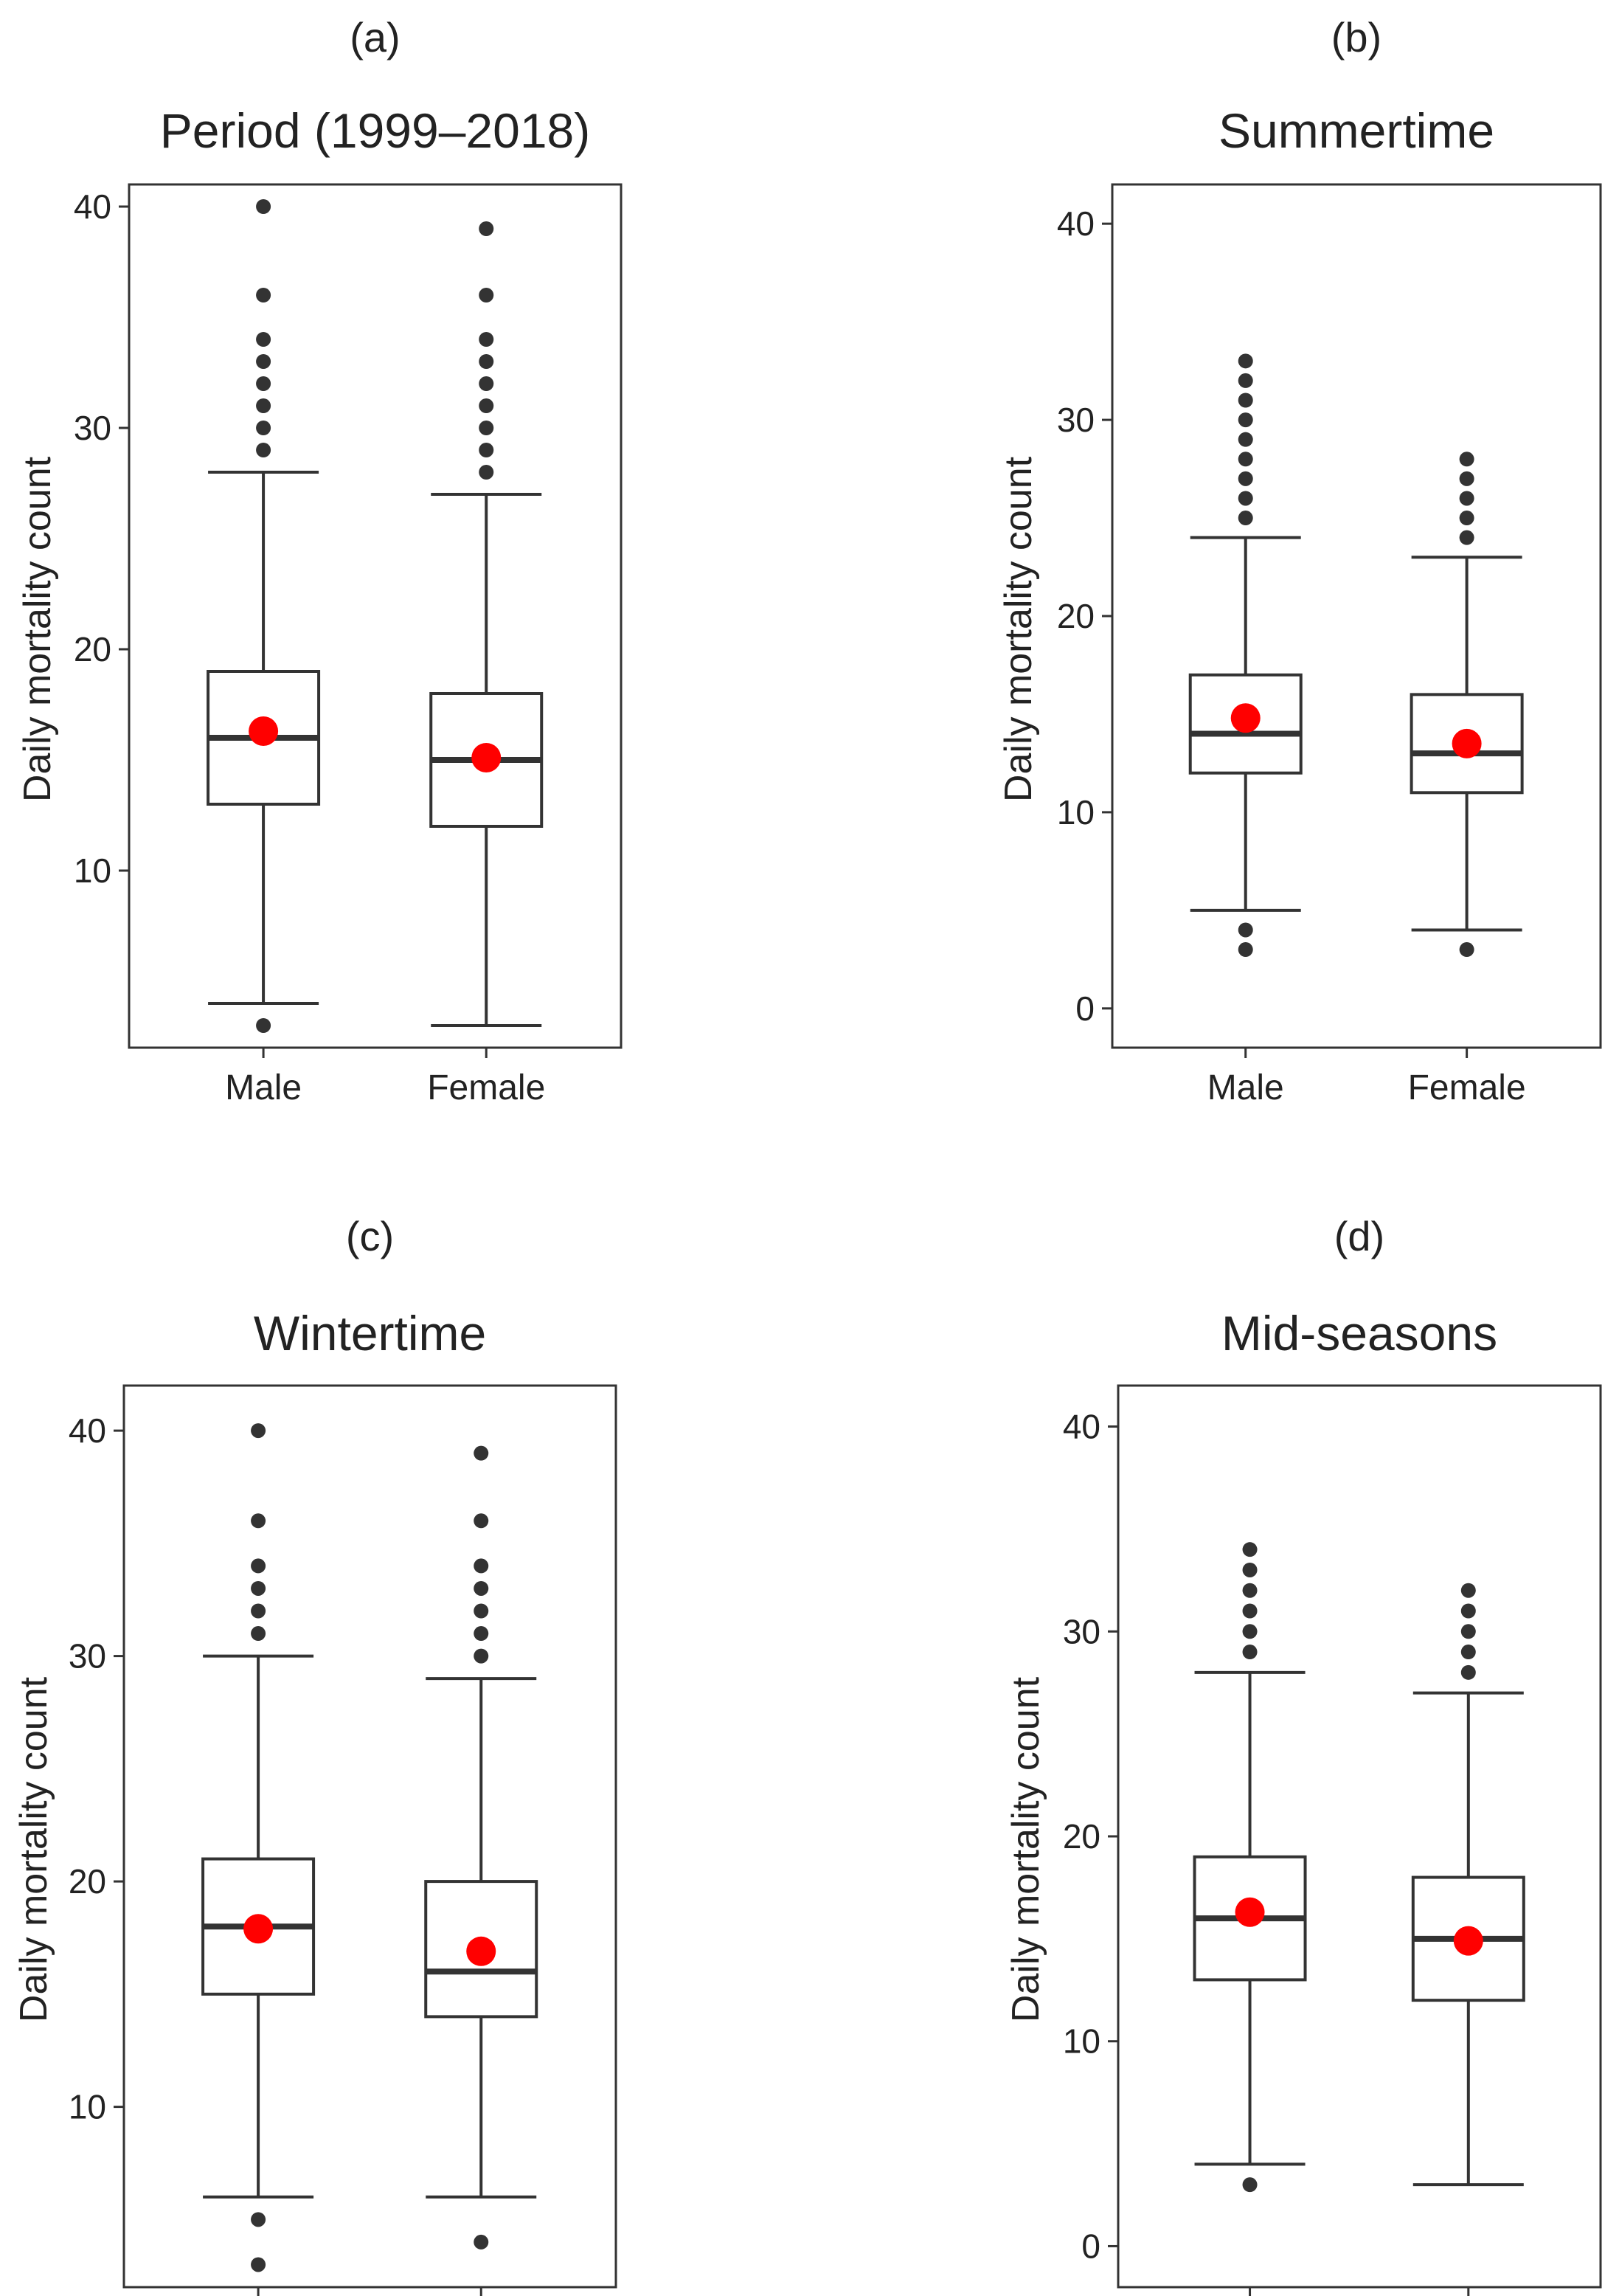  Describe the element at coordinates (375, 37) in the screenshot. I see `panel-label: (a)` at that location.